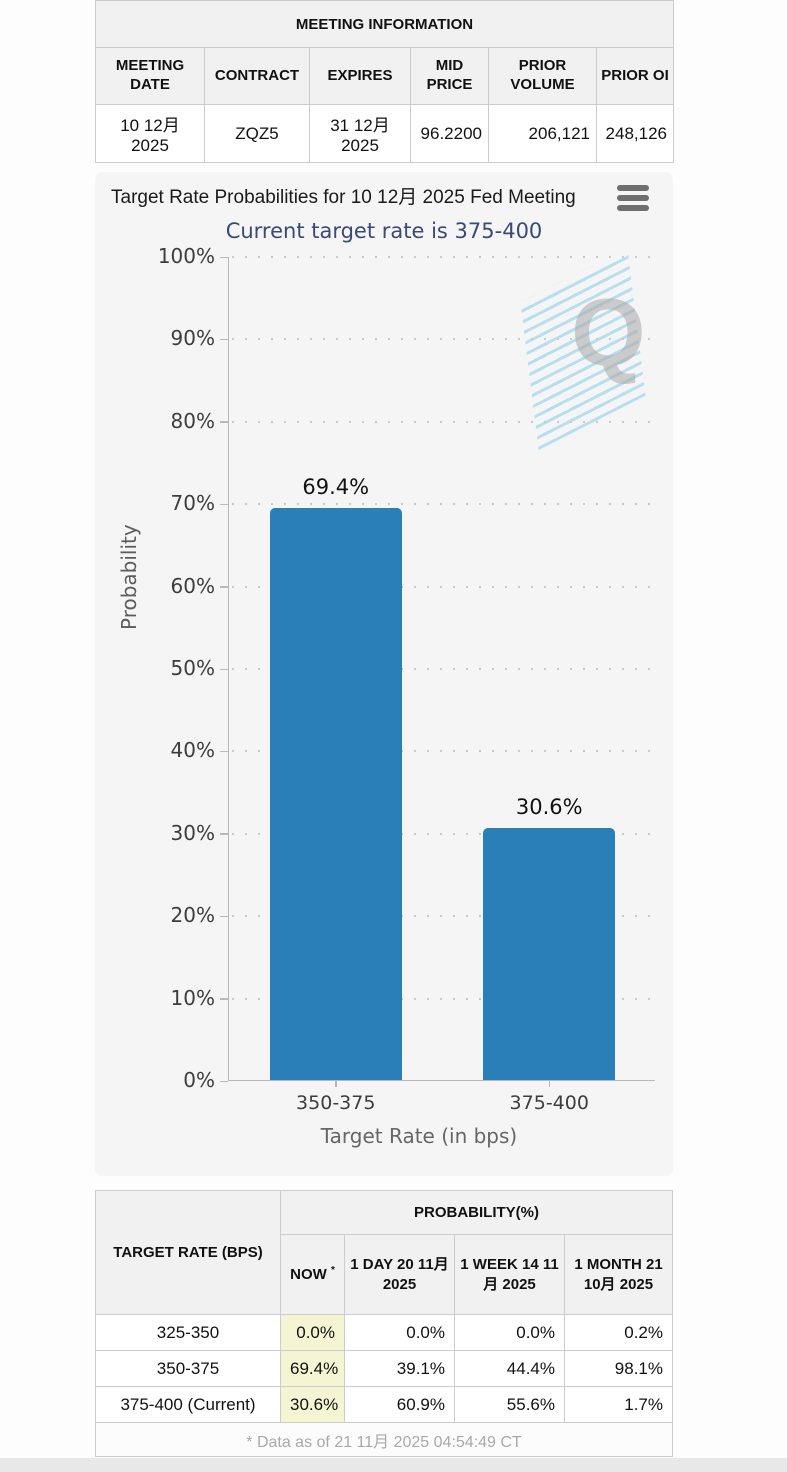 This screenshot has width=787, height=1472. Describe the element at coordinates (549, 806) in the screenshot. I see `bar-value-label: 30.6%` at that location.